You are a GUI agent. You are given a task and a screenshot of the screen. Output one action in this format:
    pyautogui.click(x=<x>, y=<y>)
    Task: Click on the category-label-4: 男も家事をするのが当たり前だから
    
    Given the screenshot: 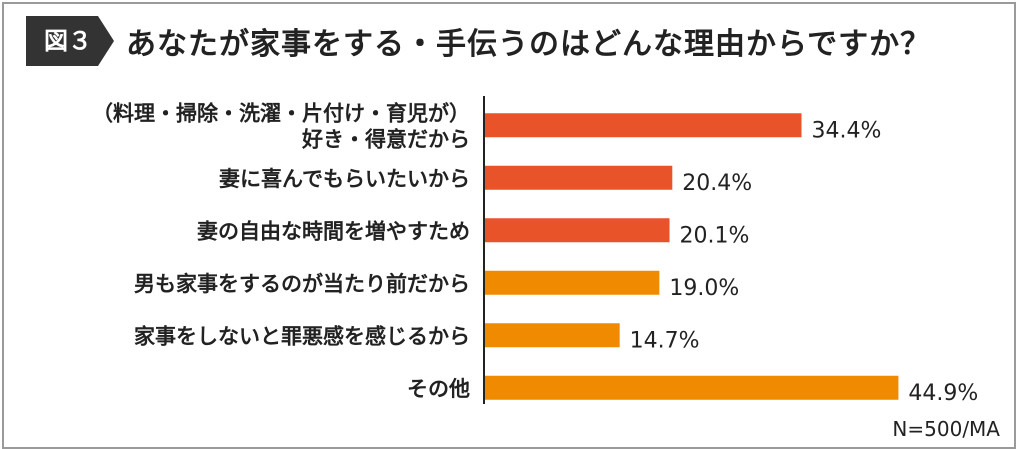 What is the action you would take?
    pyautogui.click(x=302, y=284)
    